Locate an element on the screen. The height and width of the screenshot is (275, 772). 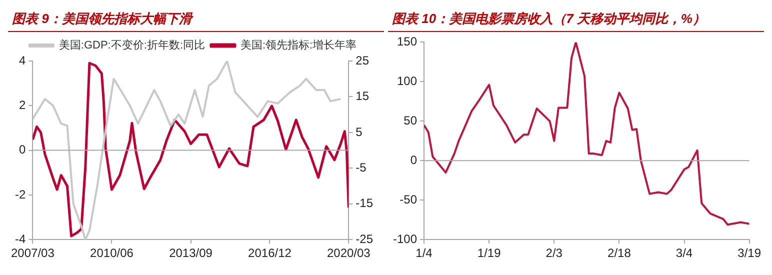
x-tick-label: 1/19 is located at coordinates (489, 253).